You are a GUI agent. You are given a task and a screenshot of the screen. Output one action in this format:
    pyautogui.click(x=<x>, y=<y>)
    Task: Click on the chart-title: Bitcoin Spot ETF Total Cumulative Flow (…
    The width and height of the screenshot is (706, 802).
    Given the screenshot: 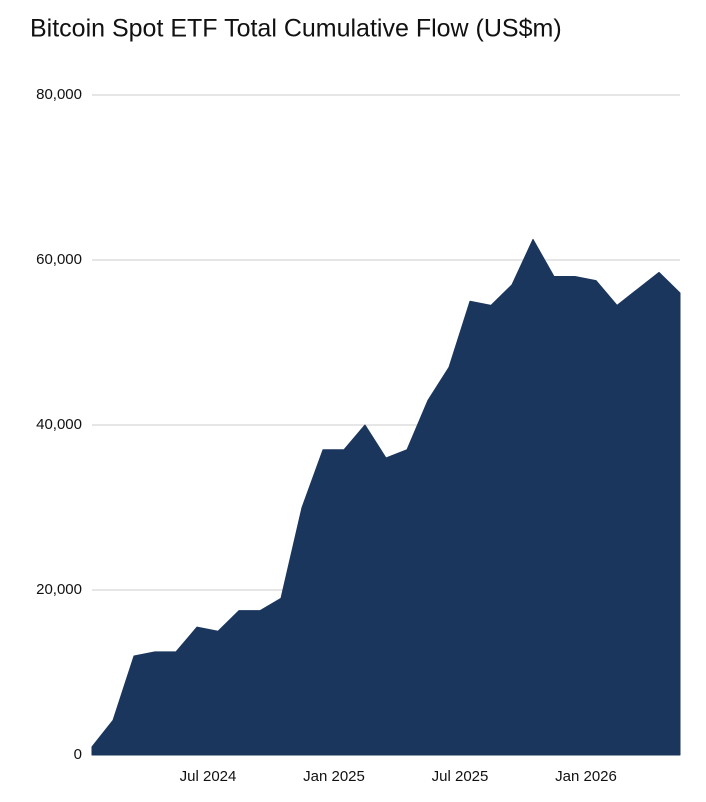 What is the action you would take?
    pyautogui.click(x=296, y=29)
    